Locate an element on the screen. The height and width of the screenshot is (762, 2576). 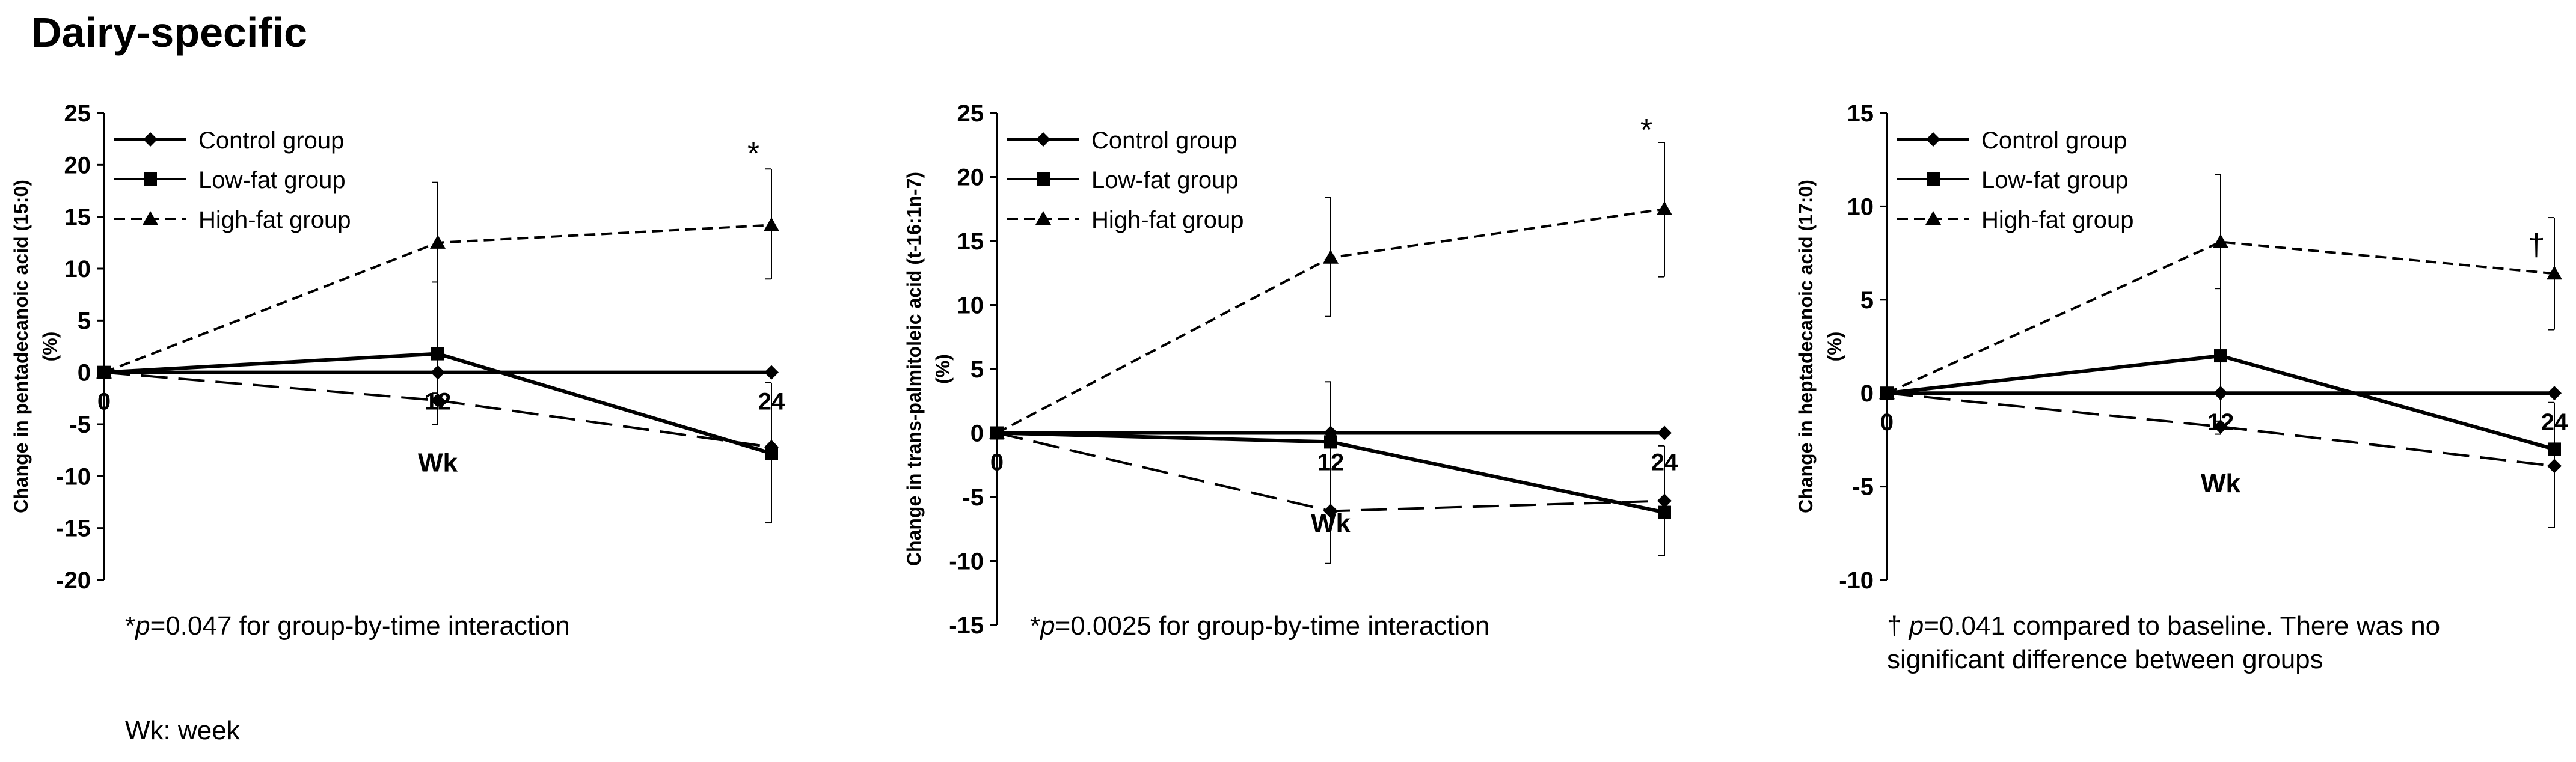
y-axis-label: Change in heptadecanoic acid (17:0) is located at coordinates (1806, 346).